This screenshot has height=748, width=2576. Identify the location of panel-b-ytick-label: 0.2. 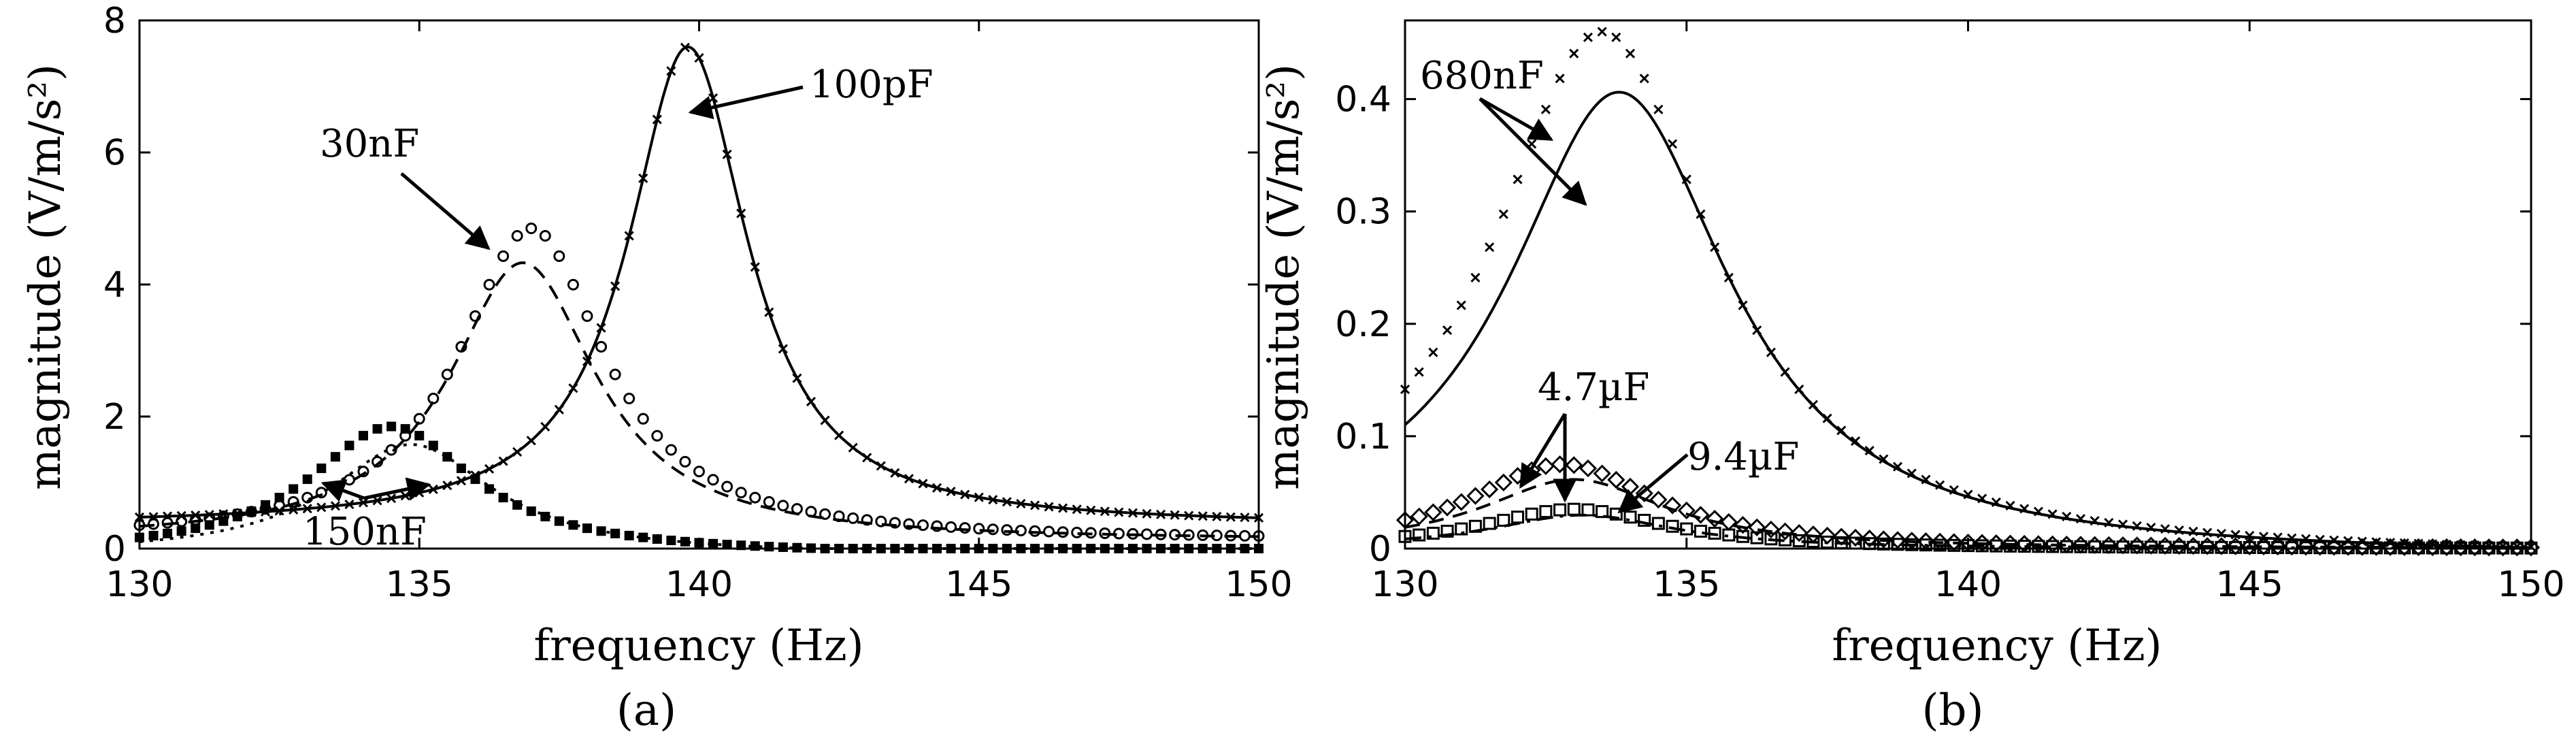
(1363, 324).